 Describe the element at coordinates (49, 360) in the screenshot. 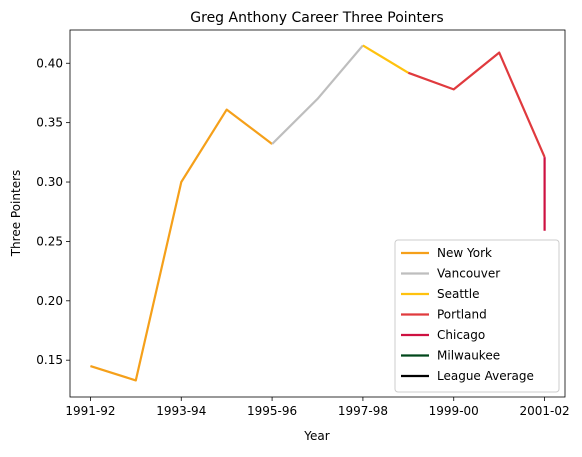

I see `y-tick-label: 0.15` at that location.